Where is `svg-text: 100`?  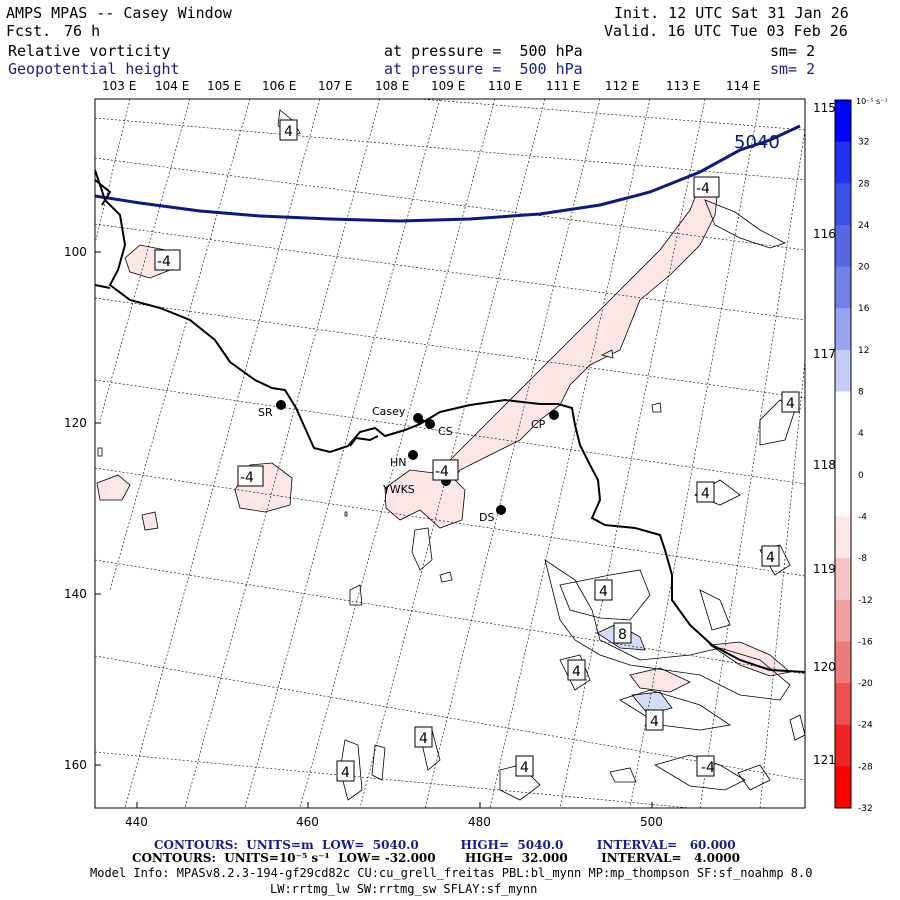 svg-text: 100 is located at coordinates (75, 252).